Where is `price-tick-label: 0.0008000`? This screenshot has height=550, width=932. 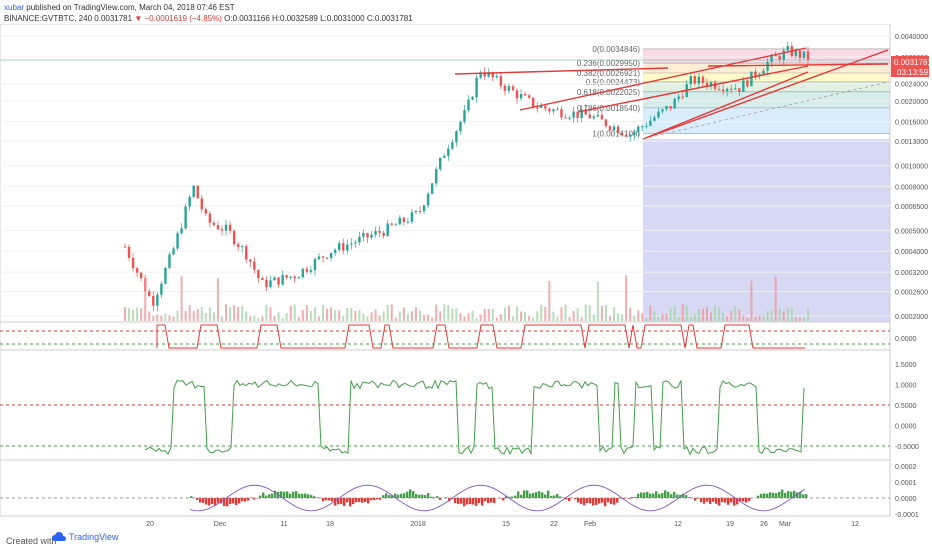 price-tick-label: 0.0008000 is located at coordinates (911, 187).